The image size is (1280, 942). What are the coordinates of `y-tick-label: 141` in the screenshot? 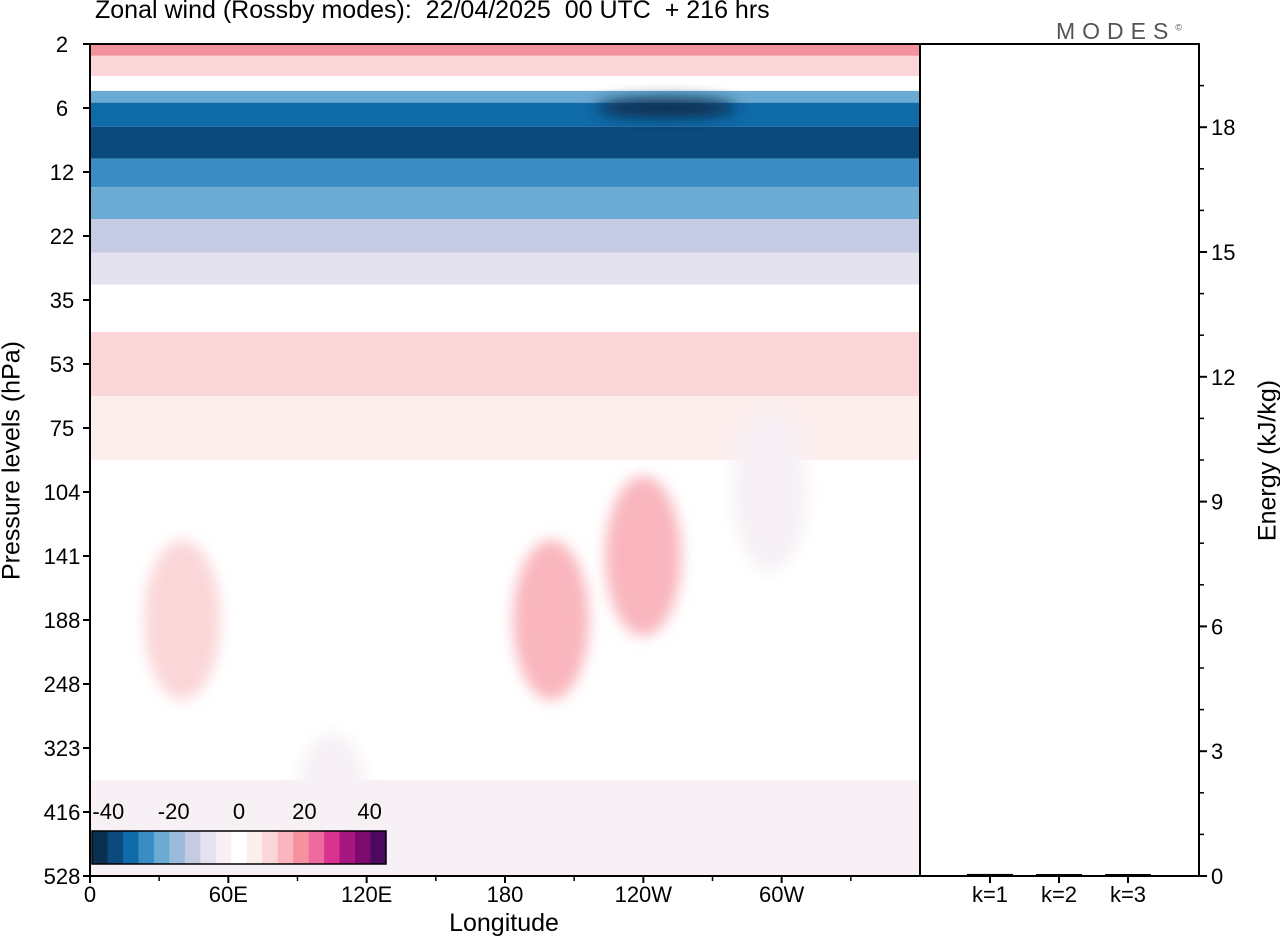 It's located at (62, 556).